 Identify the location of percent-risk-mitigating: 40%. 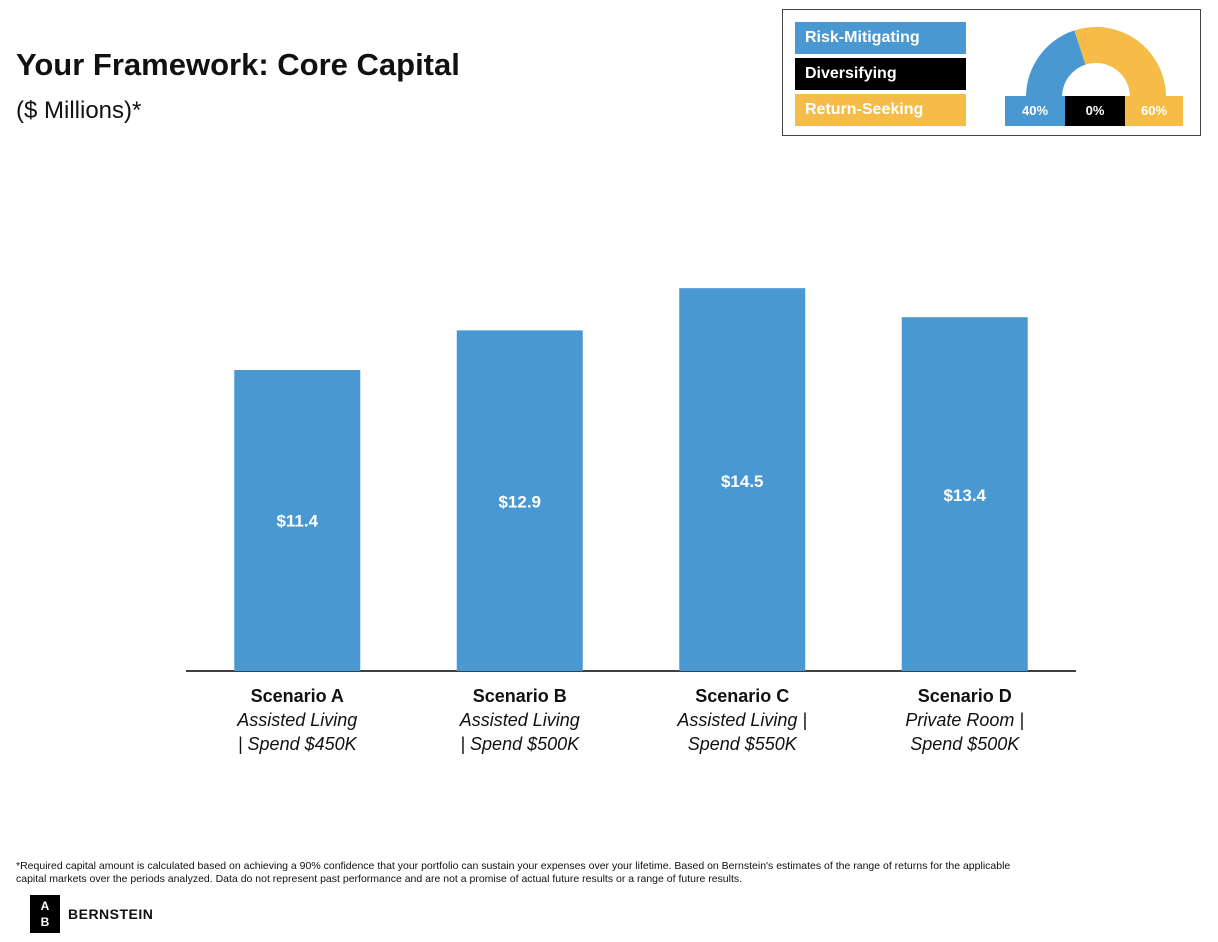
(1035, 111).